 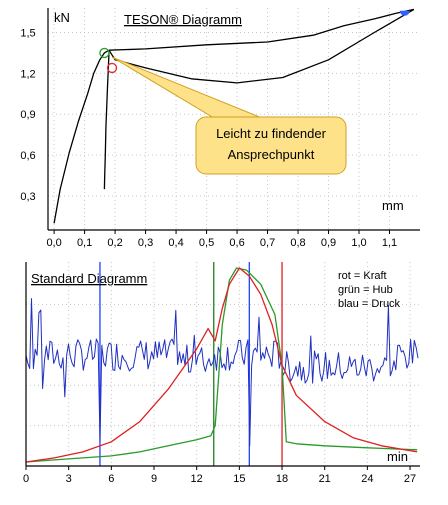 What do you see at coordinates (89, 278) in the screenshot?
I see `standard-title: Standard Diagramm` at bounding box center [89, 278].